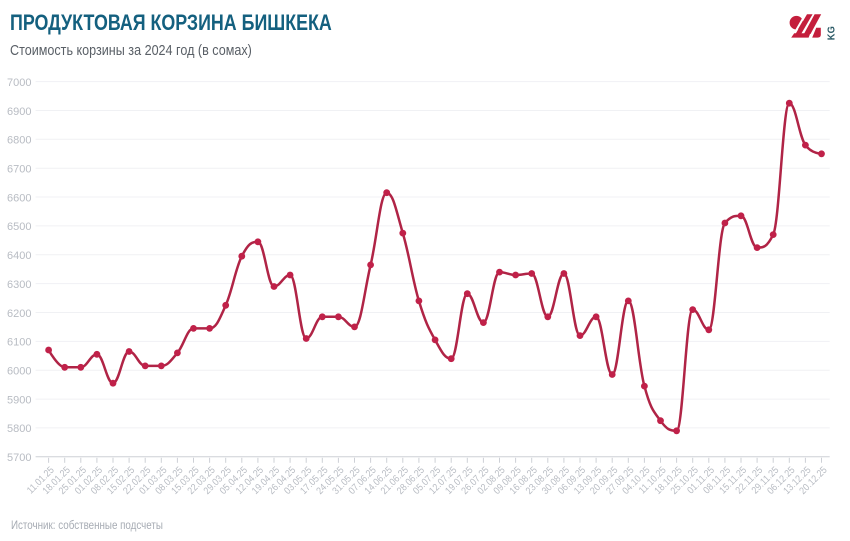  Describe the element at coordinates (19, 256) in the screenshot. I see `svg-text: 6400` at that location.